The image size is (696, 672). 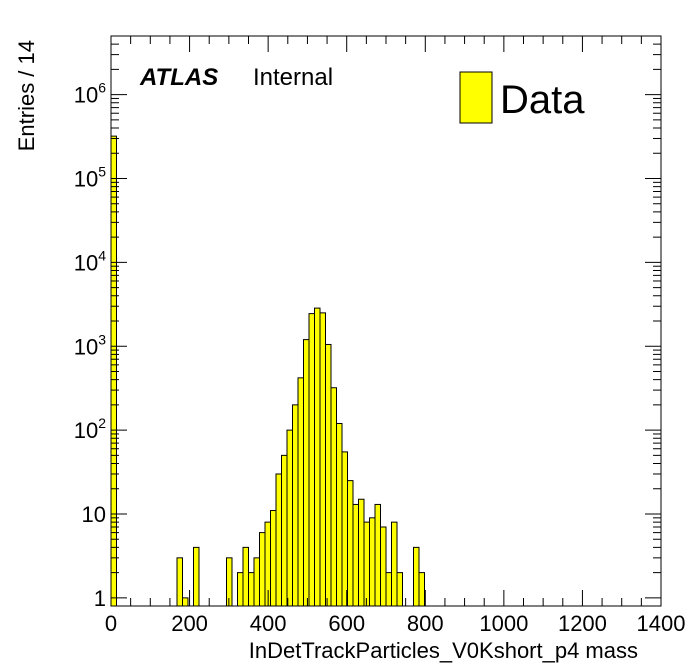 What do you see at coordinates (90, 261) in the screenshot?
I see `y-tick-label: 10⁴` at bounding box center [90, 261].